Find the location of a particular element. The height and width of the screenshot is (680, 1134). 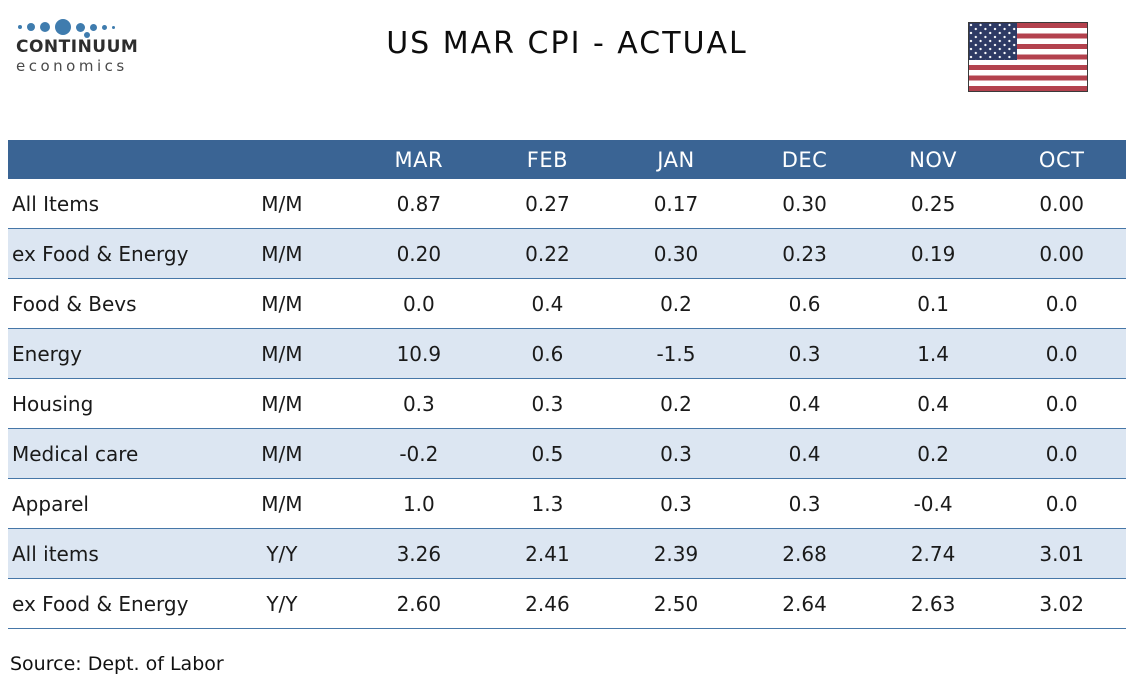

table-cell: 0.17 is located at coordinates (676, 204).